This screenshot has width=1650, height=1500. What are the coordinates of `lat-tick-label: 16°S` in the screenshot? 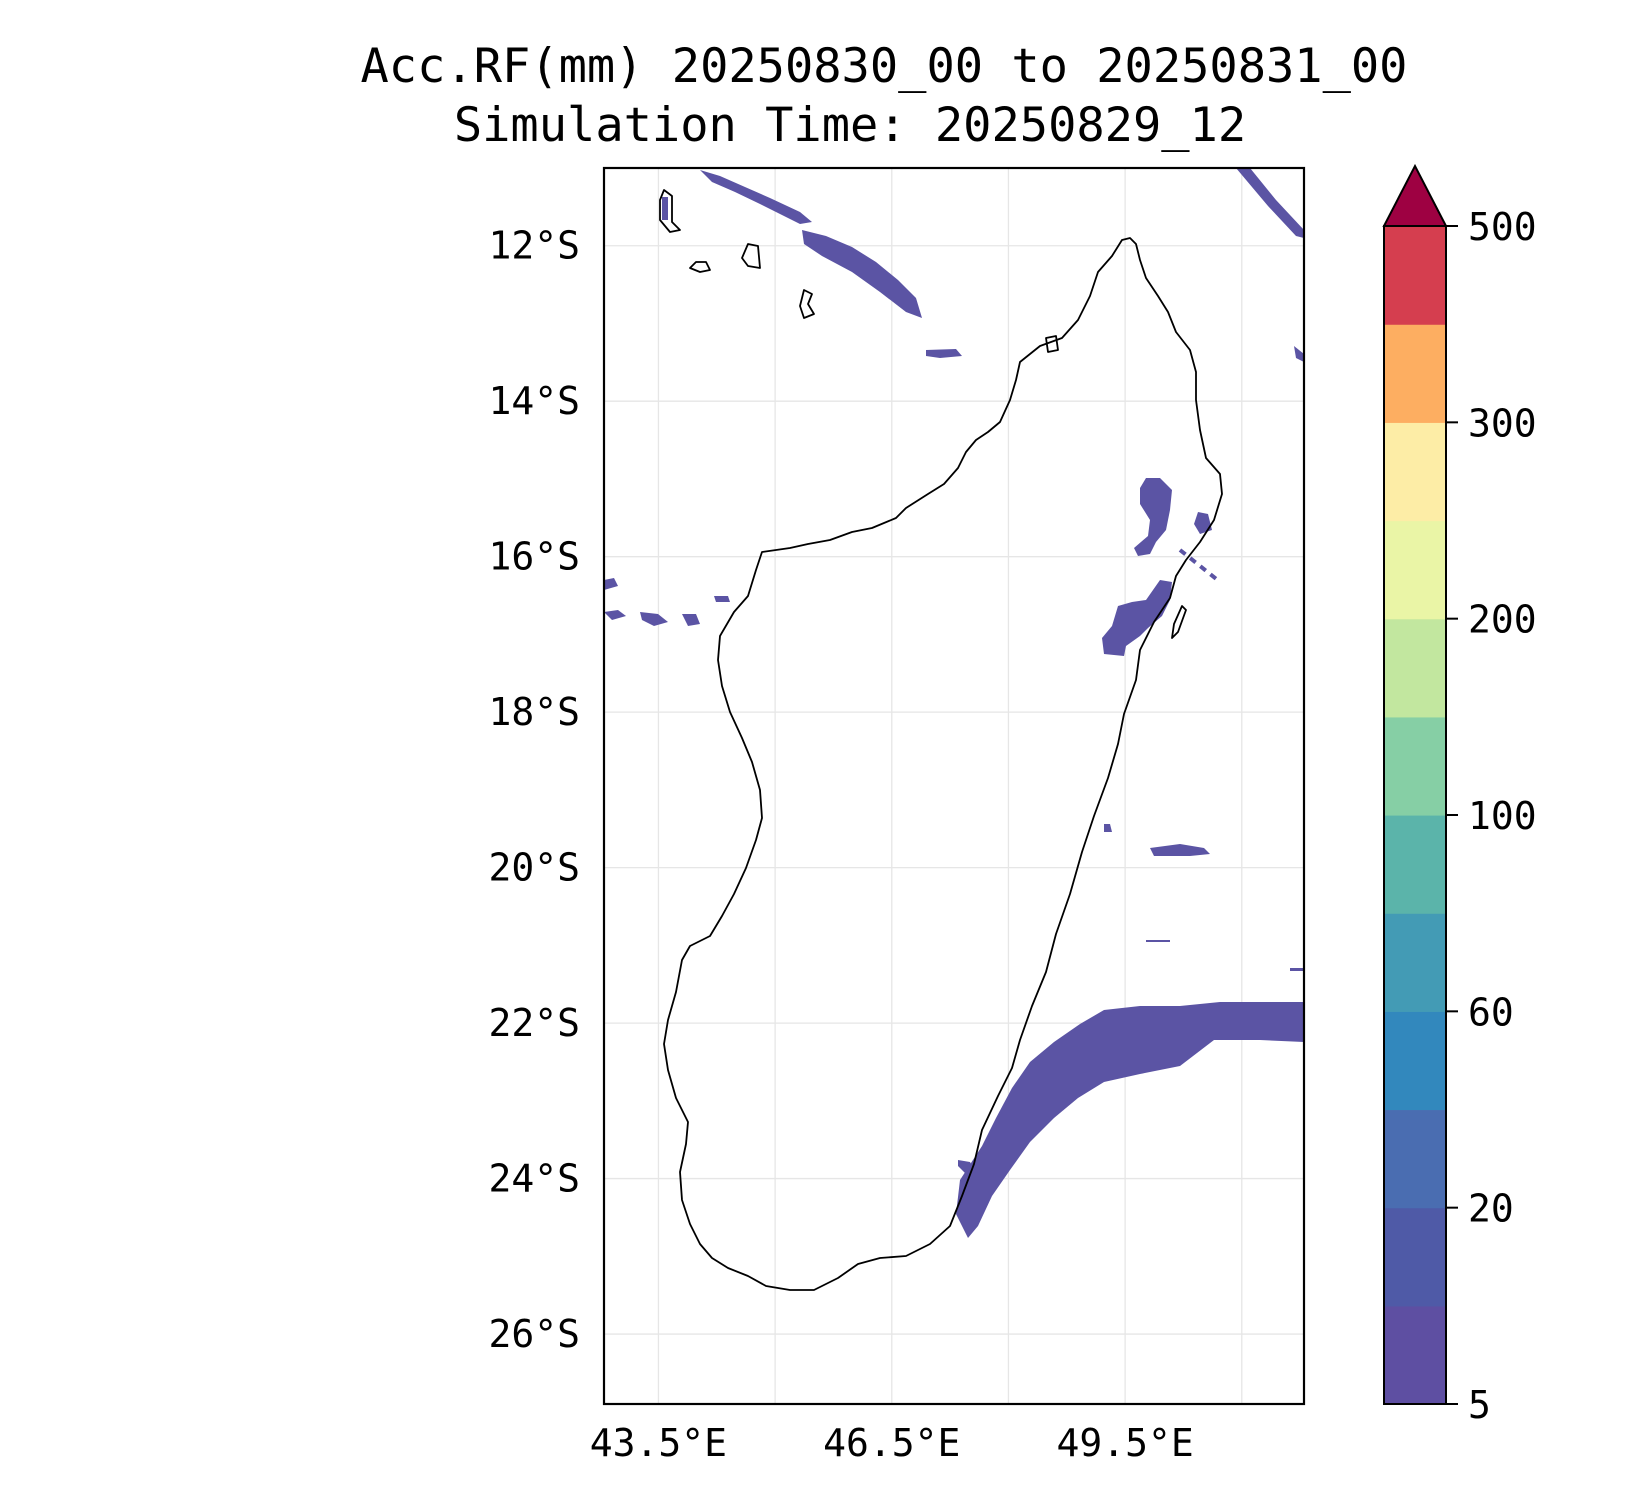 It's located at (534, 557).